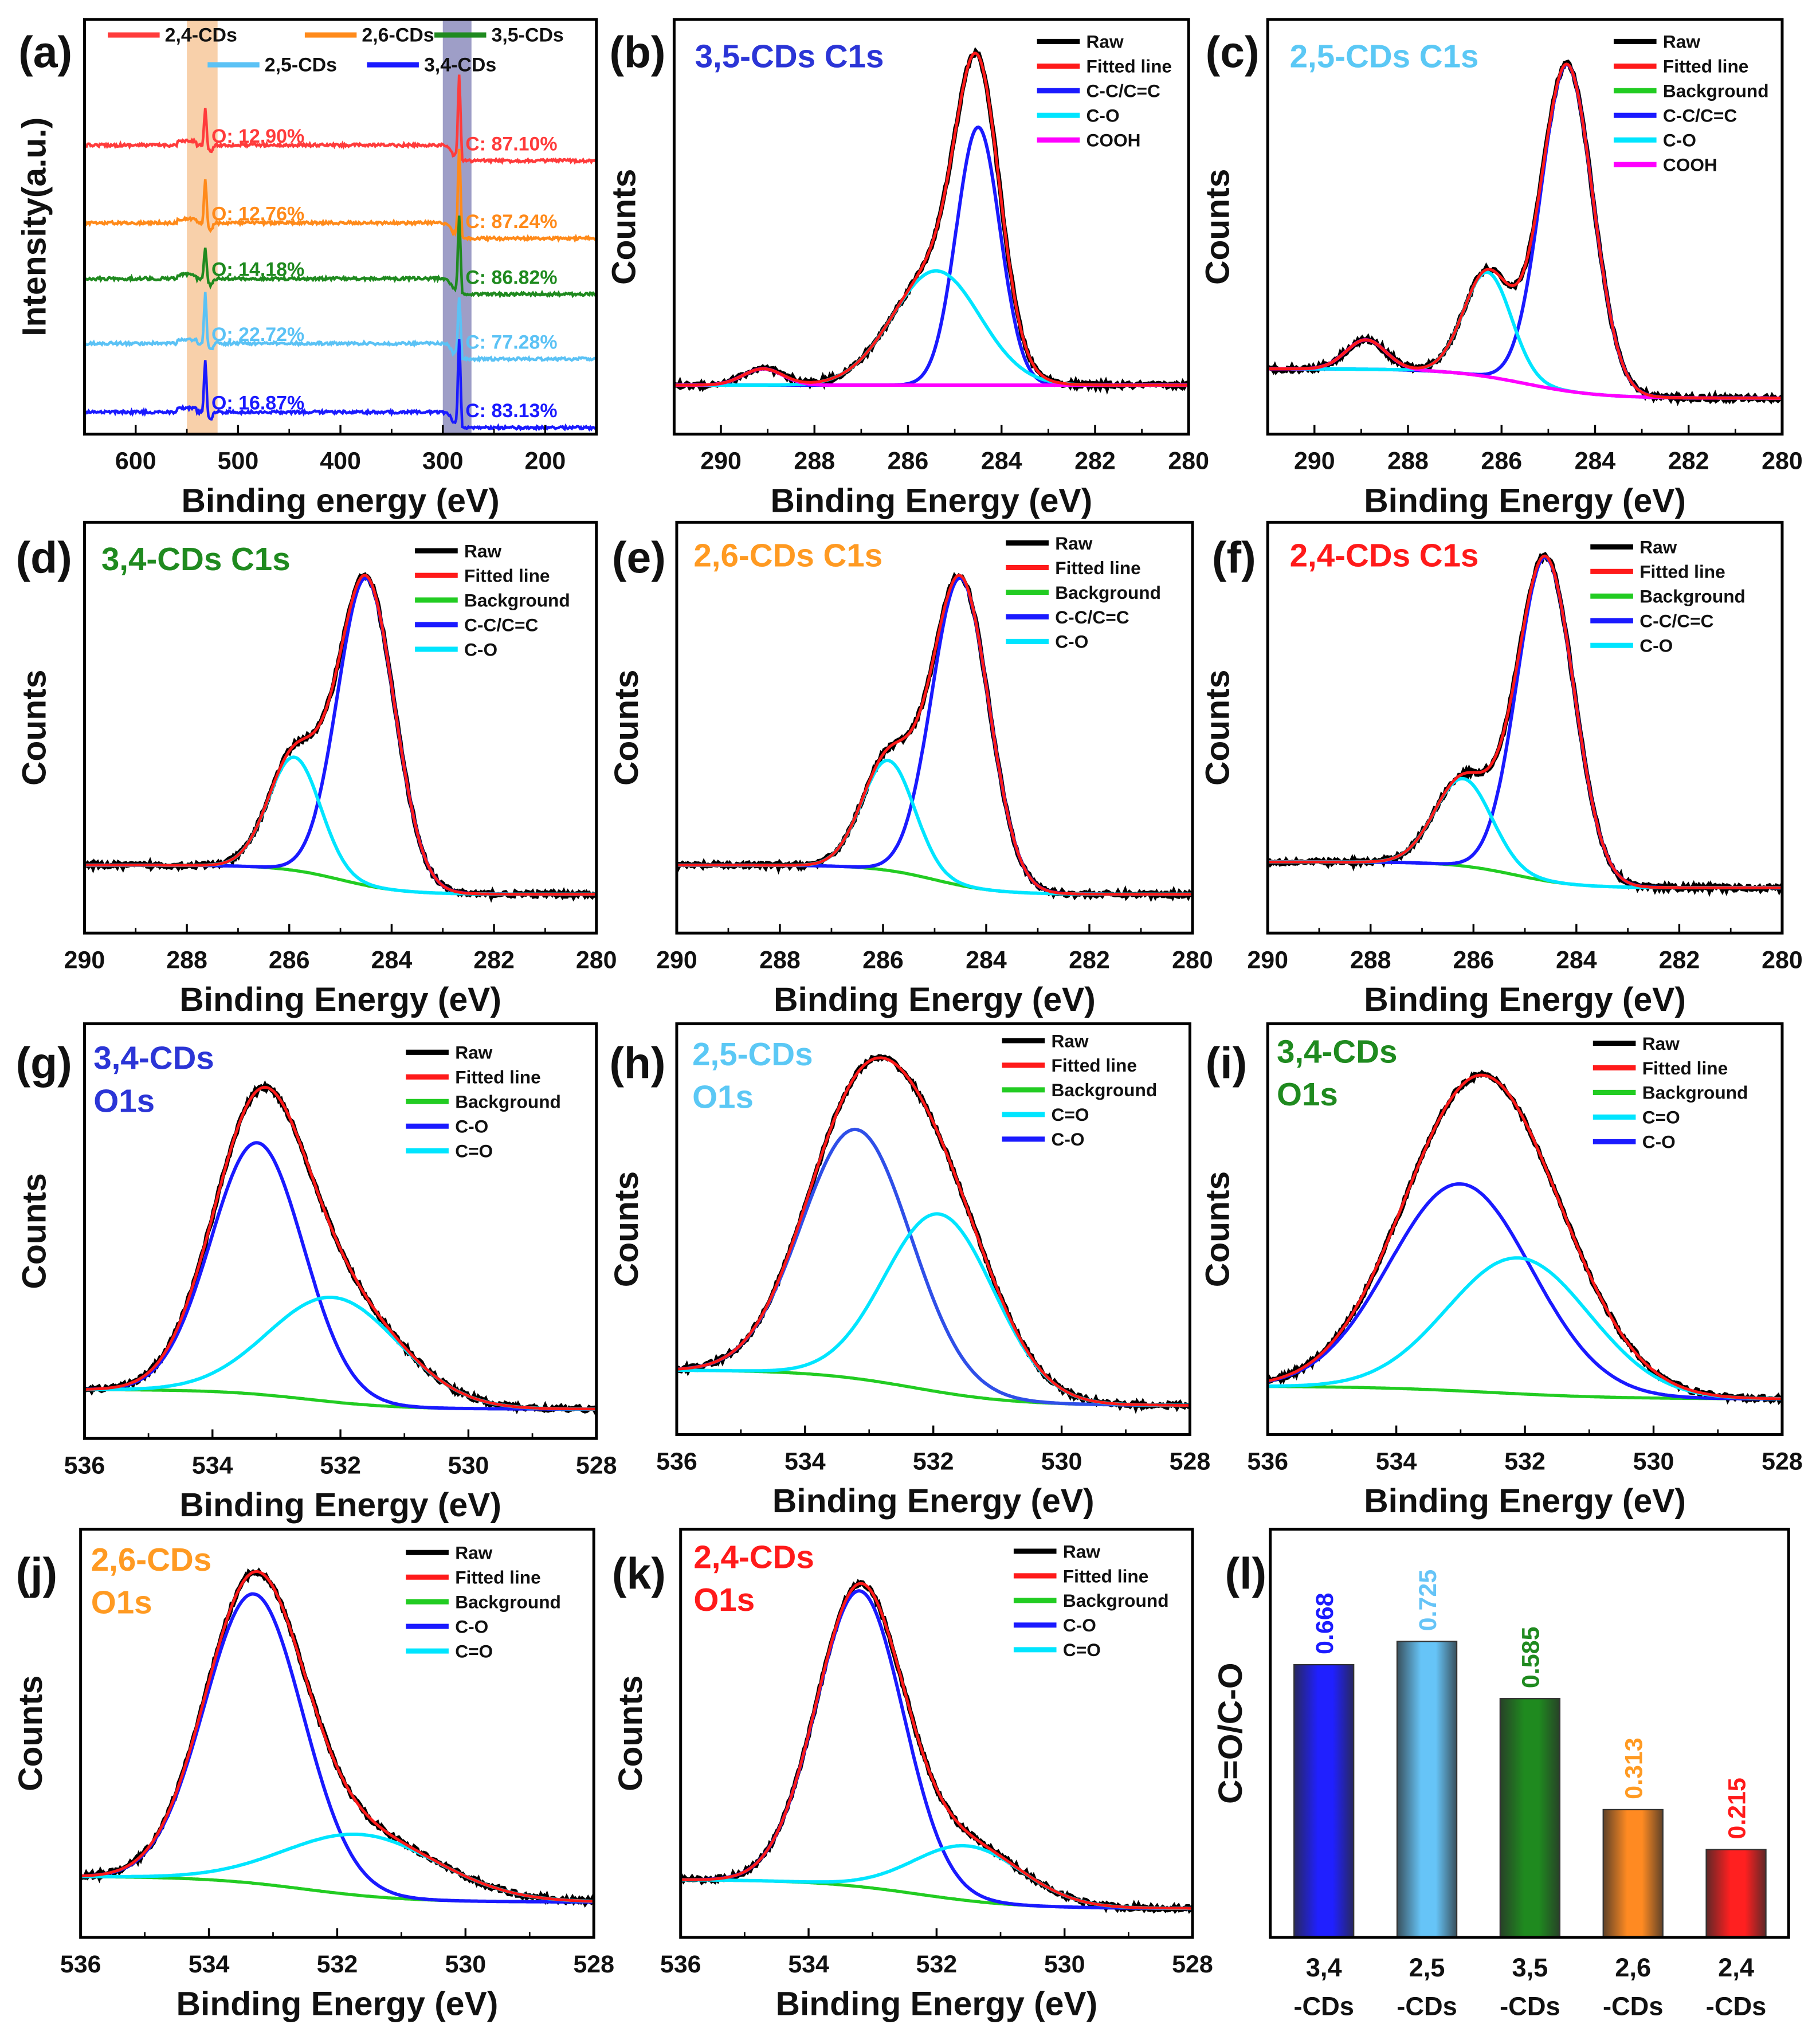 The width and height of the screenshot is (1820, 2032). I want to click on legend-label: 3,5-CDs, so click(528, 35).